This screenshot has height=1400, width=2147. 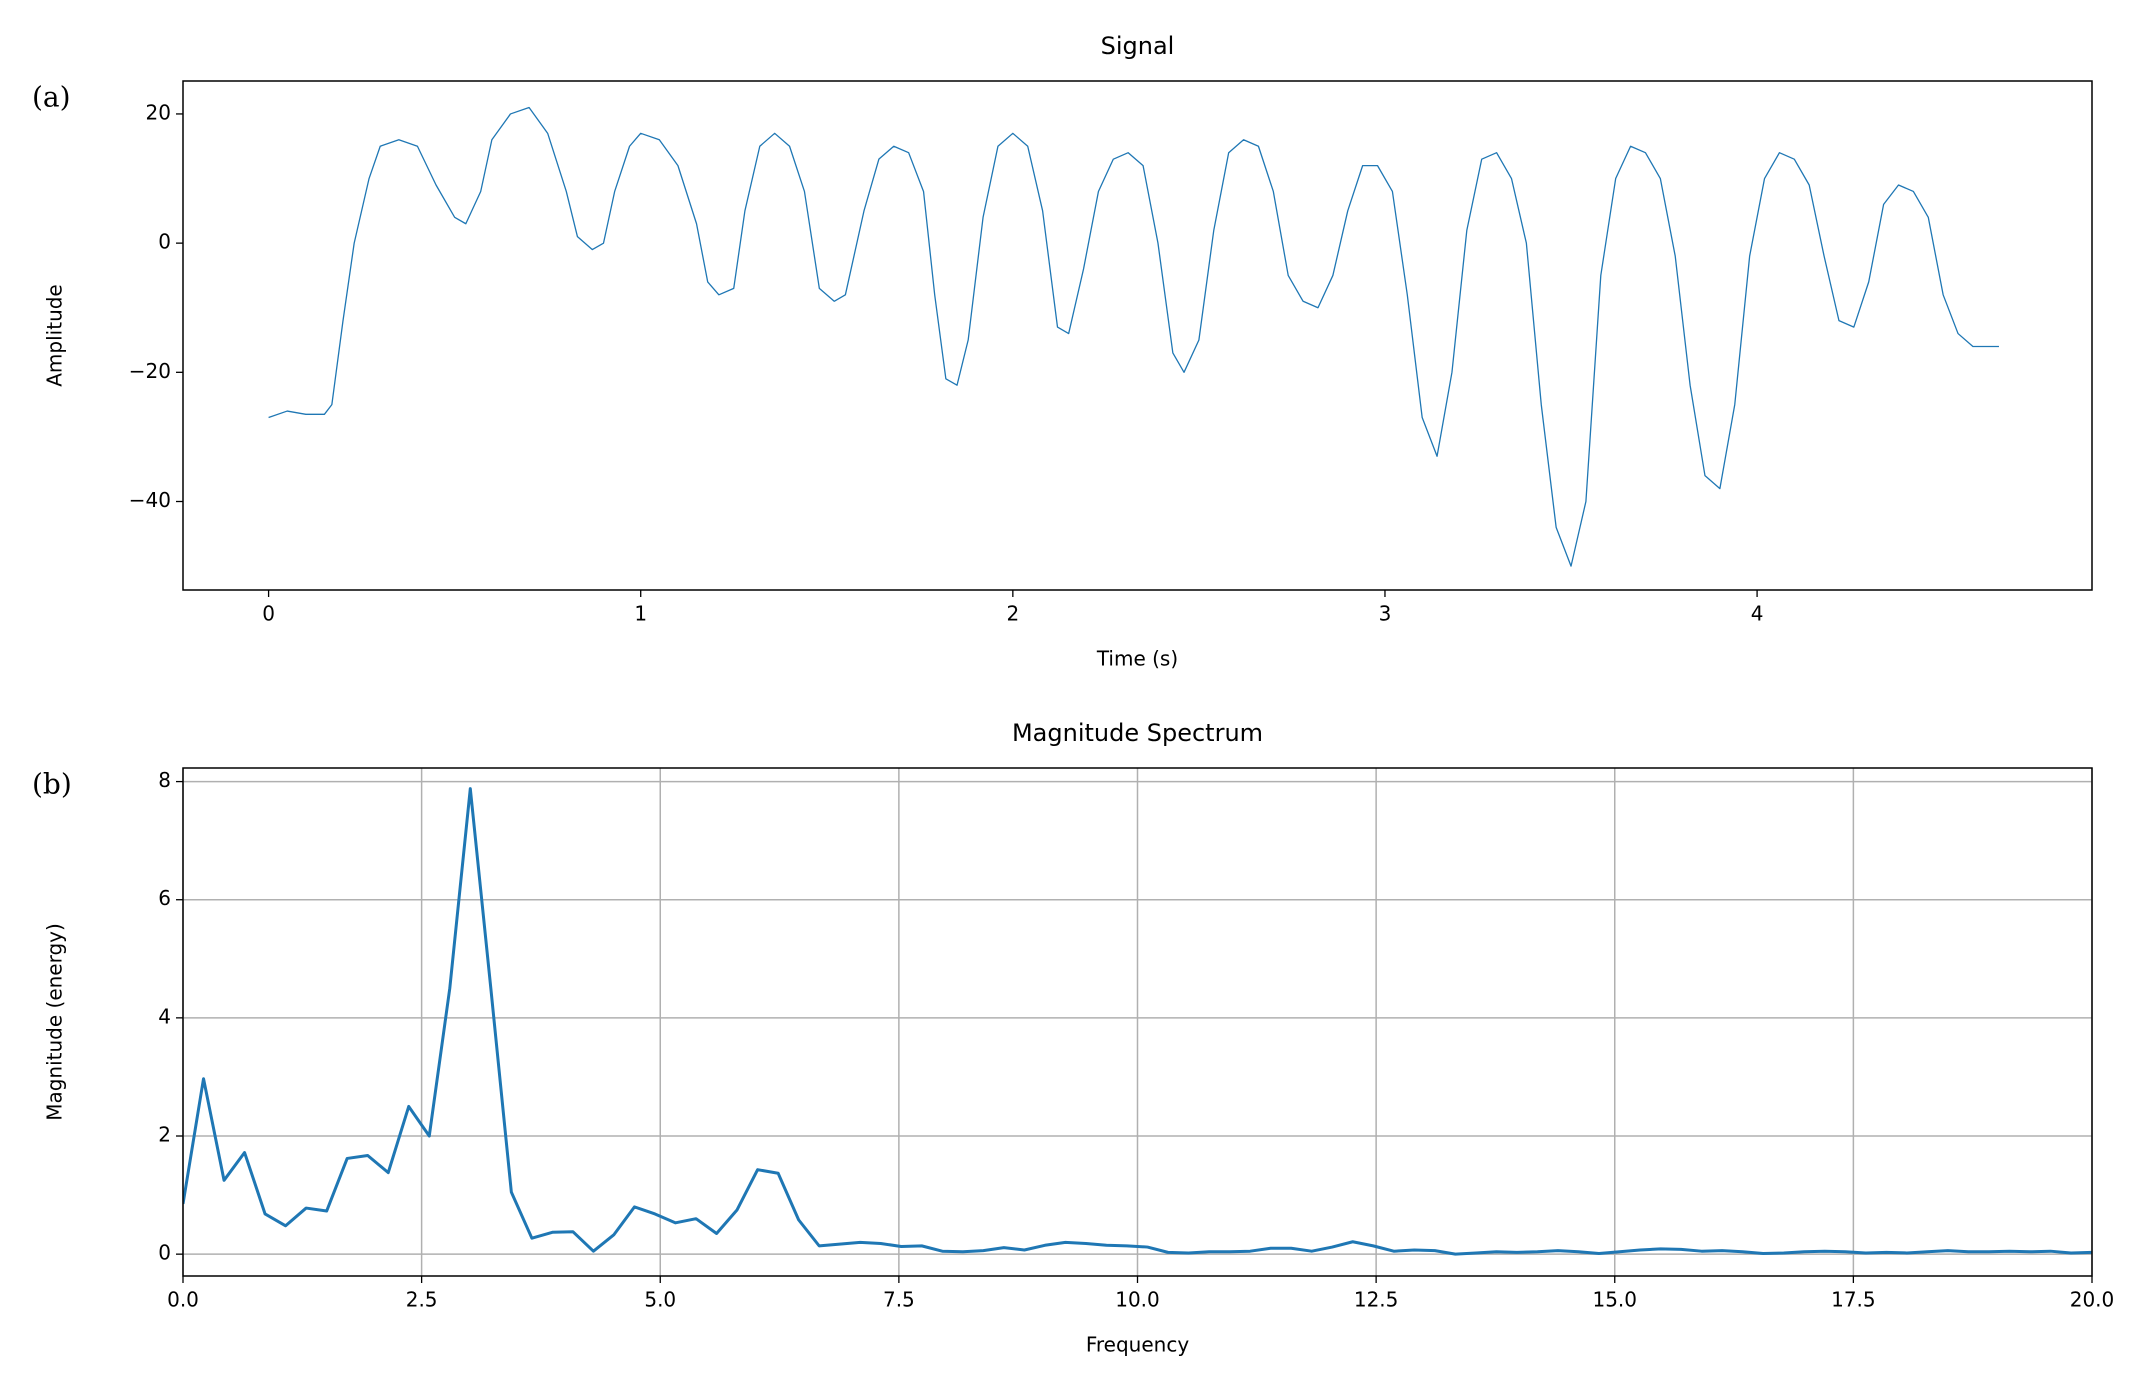 What do you see at coordinates (1757, 614) in the screenshot?
I see `x-tick-label: 4` at bounding box center [1757, 614].